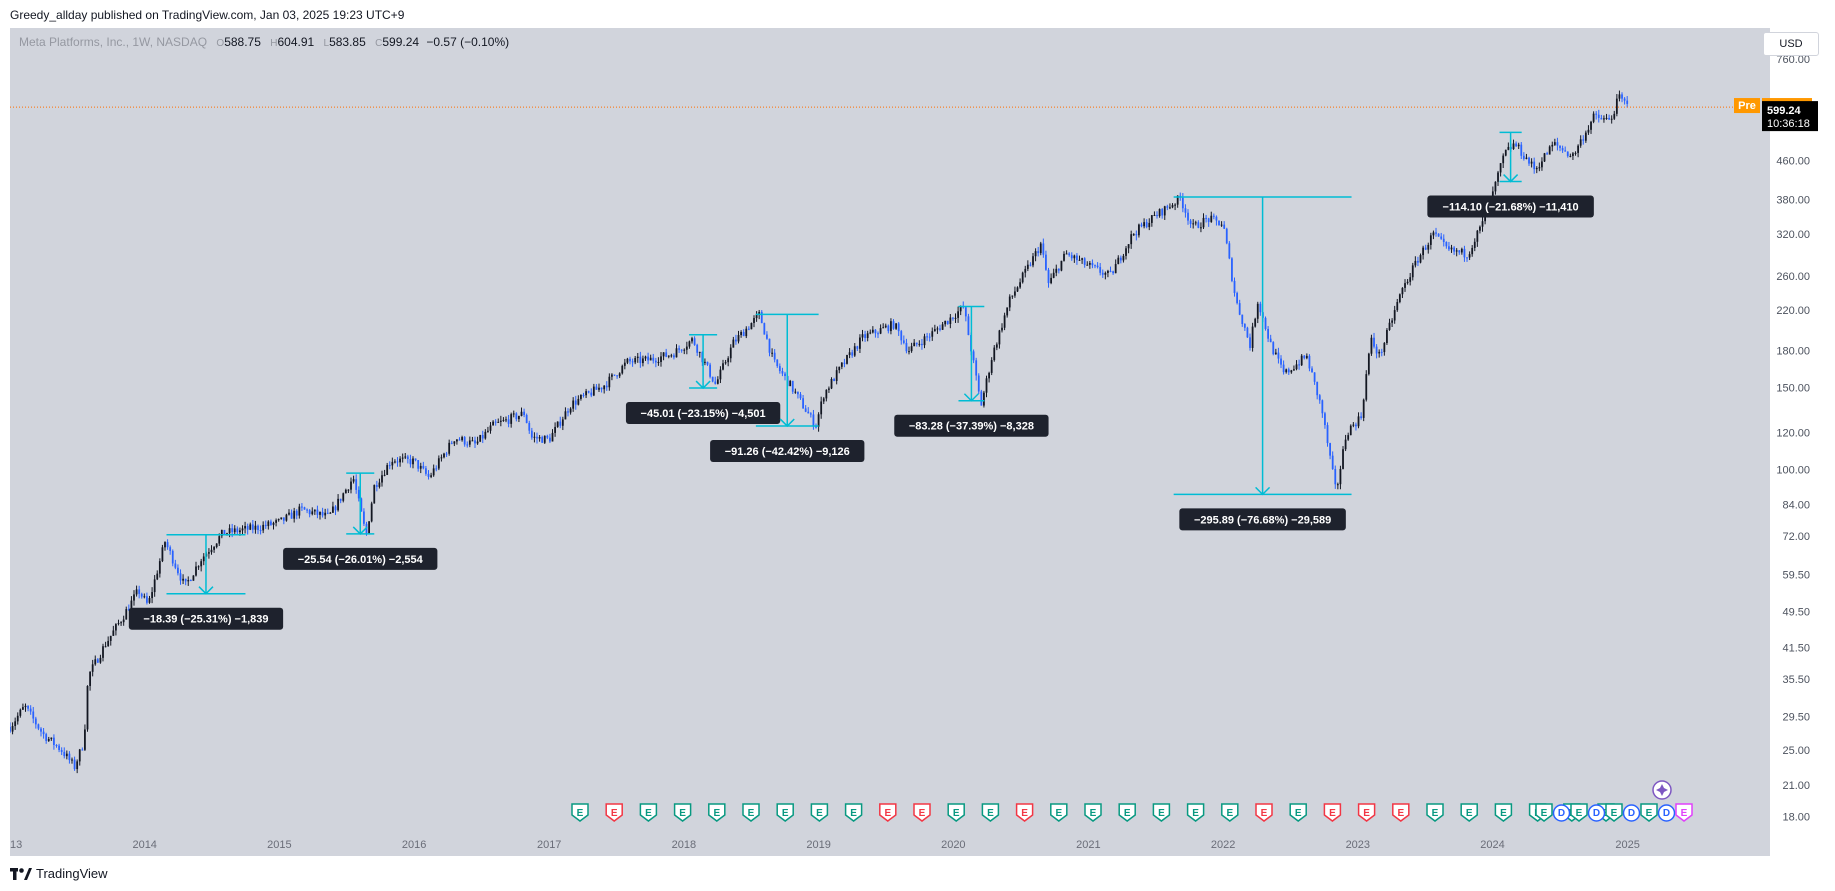  What do you see at coordinates (361, 560) in the screenshot?
I see `measure-label: −25.54 (−26.01%) −2,554` at bounding box center [361, 560].